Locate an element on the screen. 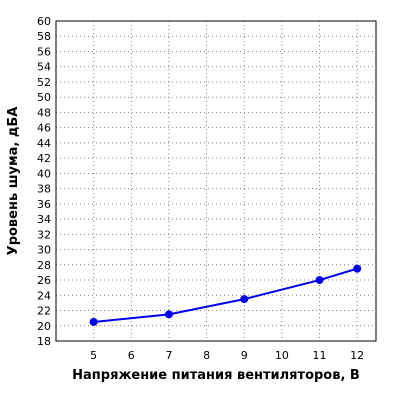  x-tick-label: 7 is located at coordinates (168, 355).